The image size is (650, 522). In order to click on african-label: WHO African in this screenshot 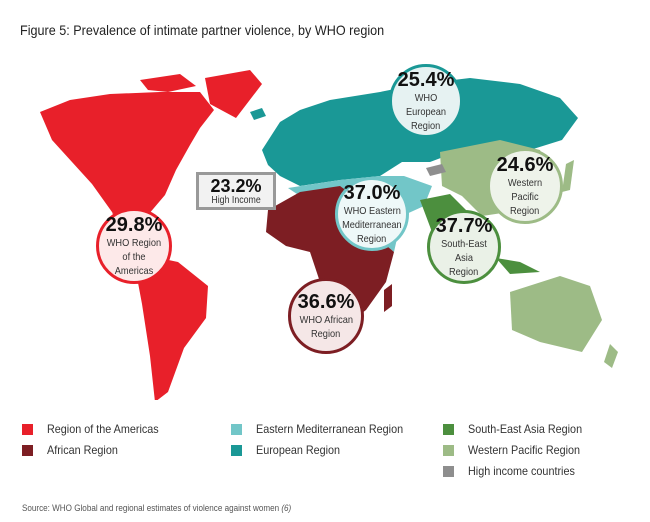, I will do `click(326, 320)`.